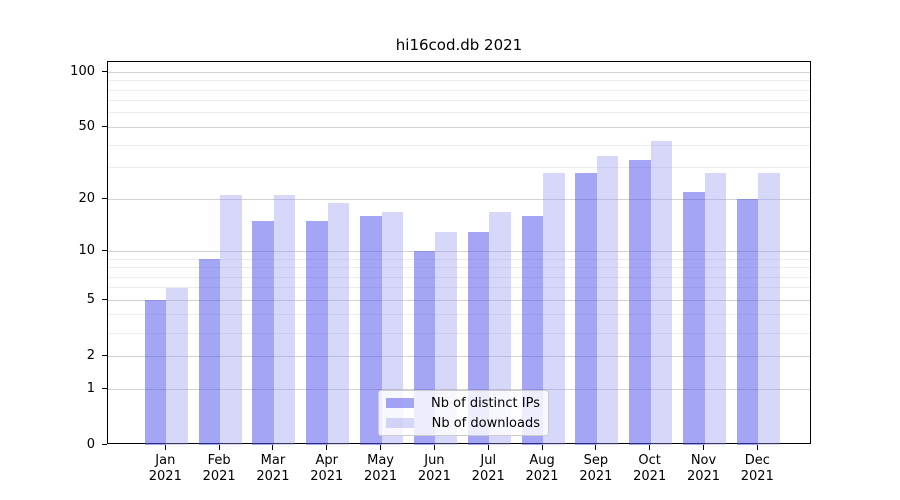 The height and width of the screenshot is (500, 900). Describe the element at coordinates (485, 423) in the screenshot. I see `legend-label-downloads: Nb of downloads` at that location.